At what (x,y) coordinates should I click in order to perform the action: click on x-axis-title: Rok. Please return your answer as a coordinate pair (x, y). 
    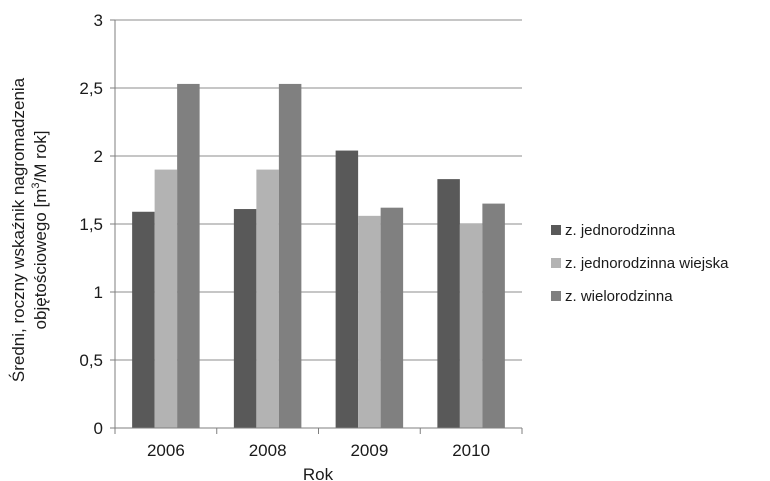
    Looking at the image, I should click on (318, 473).